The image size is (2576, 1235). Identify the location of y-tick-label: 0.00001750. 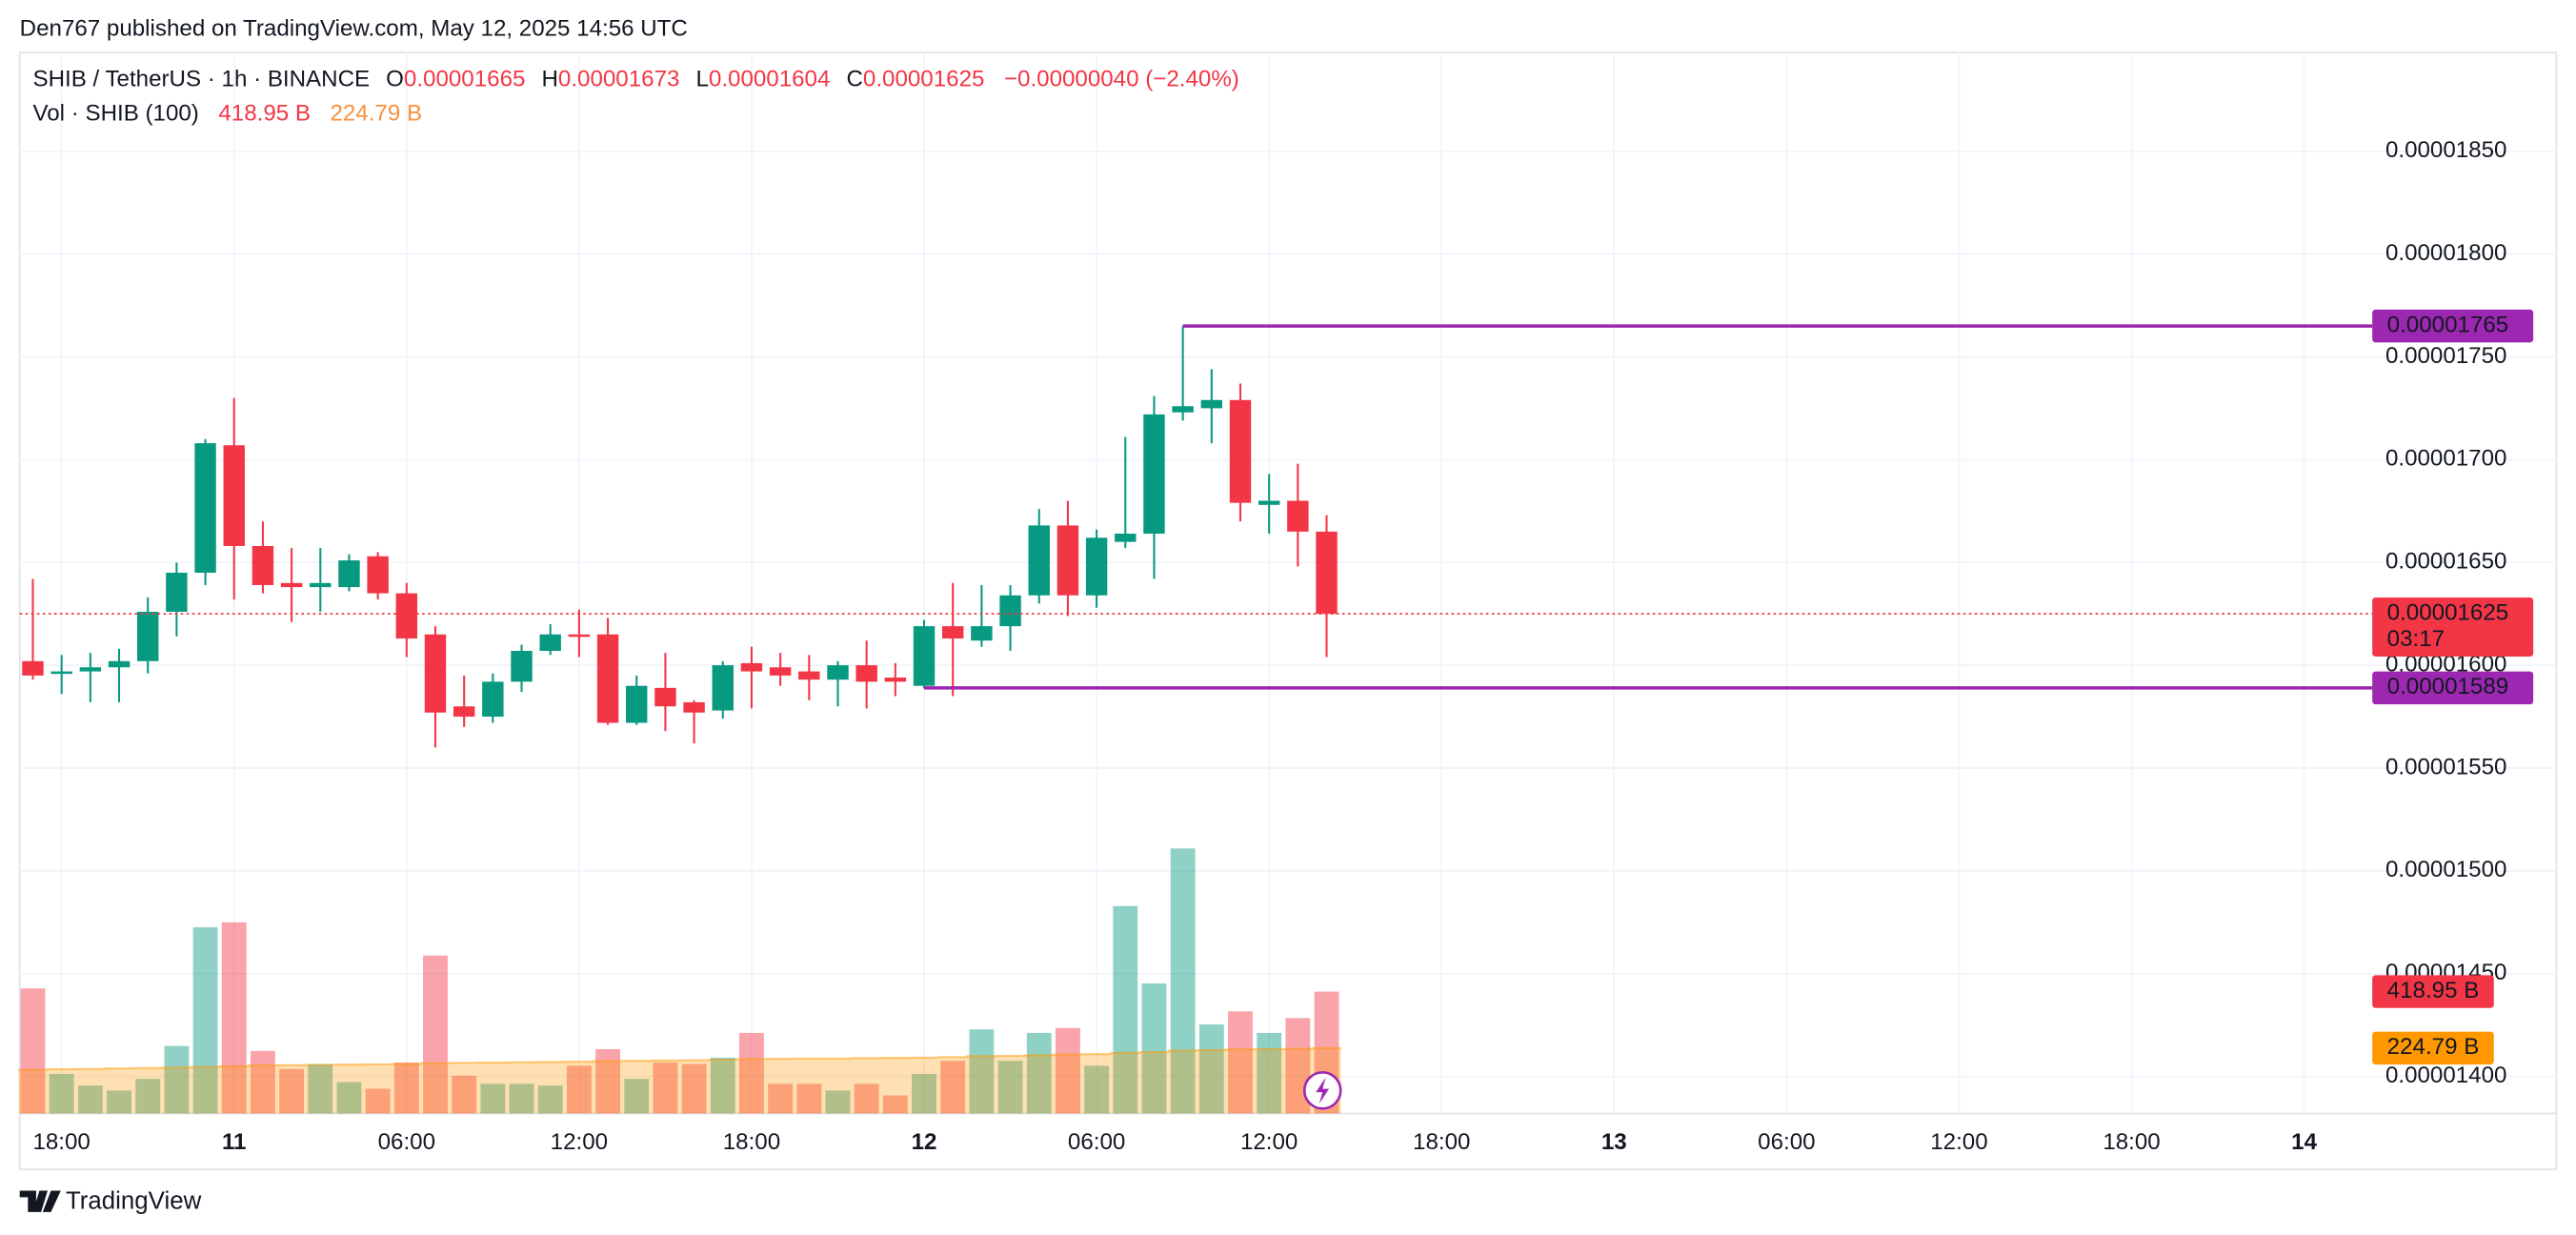
(2446, 356).